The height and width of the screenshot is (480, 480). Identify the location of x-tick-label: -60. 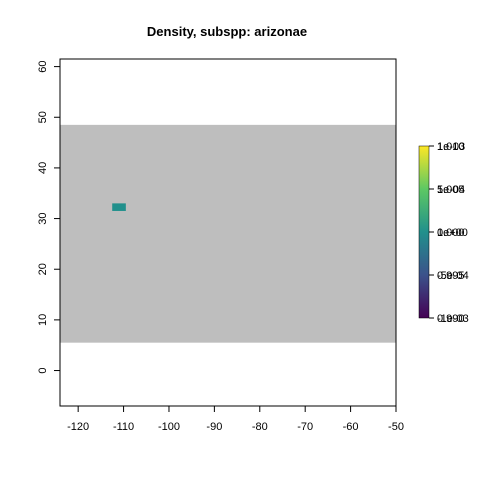
(351, 427).